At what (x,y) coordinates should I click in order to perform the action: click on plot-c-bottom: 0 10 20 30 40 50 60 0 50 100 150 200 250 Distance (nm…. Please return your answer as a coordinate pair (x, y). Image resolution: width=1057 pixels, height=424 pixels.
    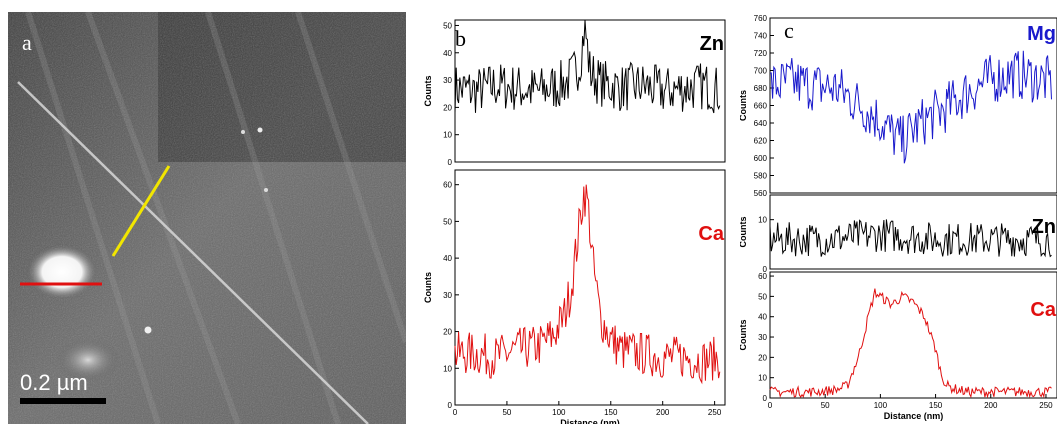
    Looking at the image, I should click on (898, 346).